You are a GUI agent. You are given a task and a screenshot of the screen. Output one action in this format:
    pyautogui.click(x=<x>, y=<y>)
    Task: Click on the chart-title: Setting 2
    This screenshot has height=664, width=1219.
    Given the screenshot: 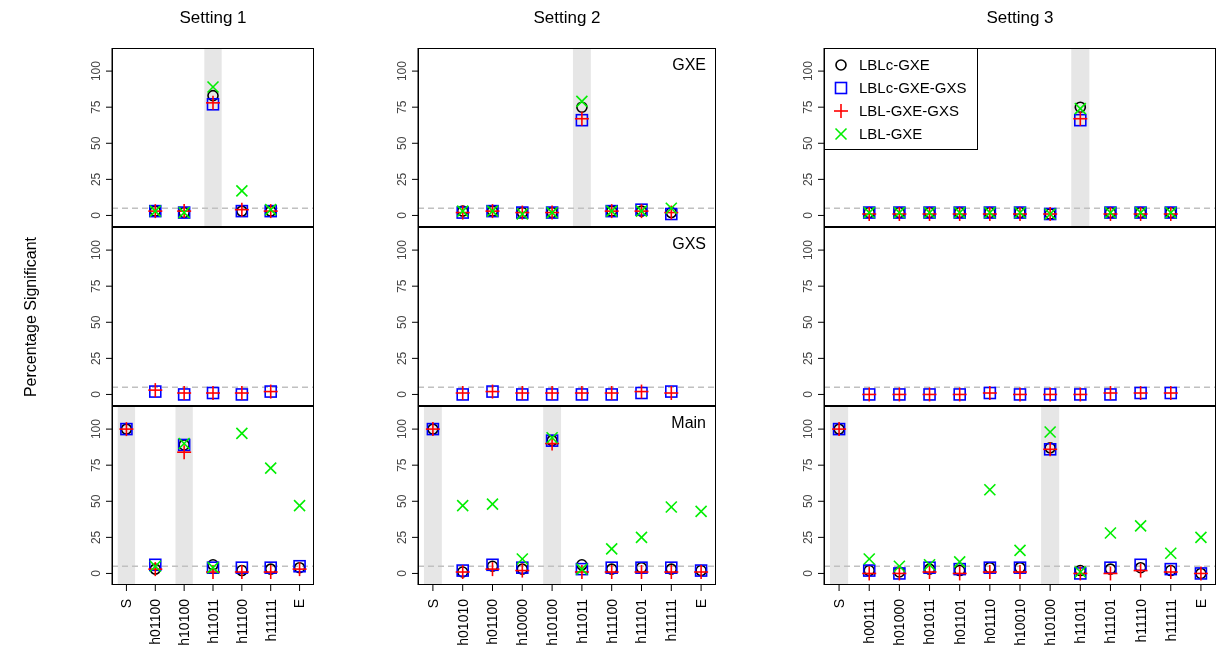 What is the action you would take?
    pyautogui.click(x=567, y=18)
    